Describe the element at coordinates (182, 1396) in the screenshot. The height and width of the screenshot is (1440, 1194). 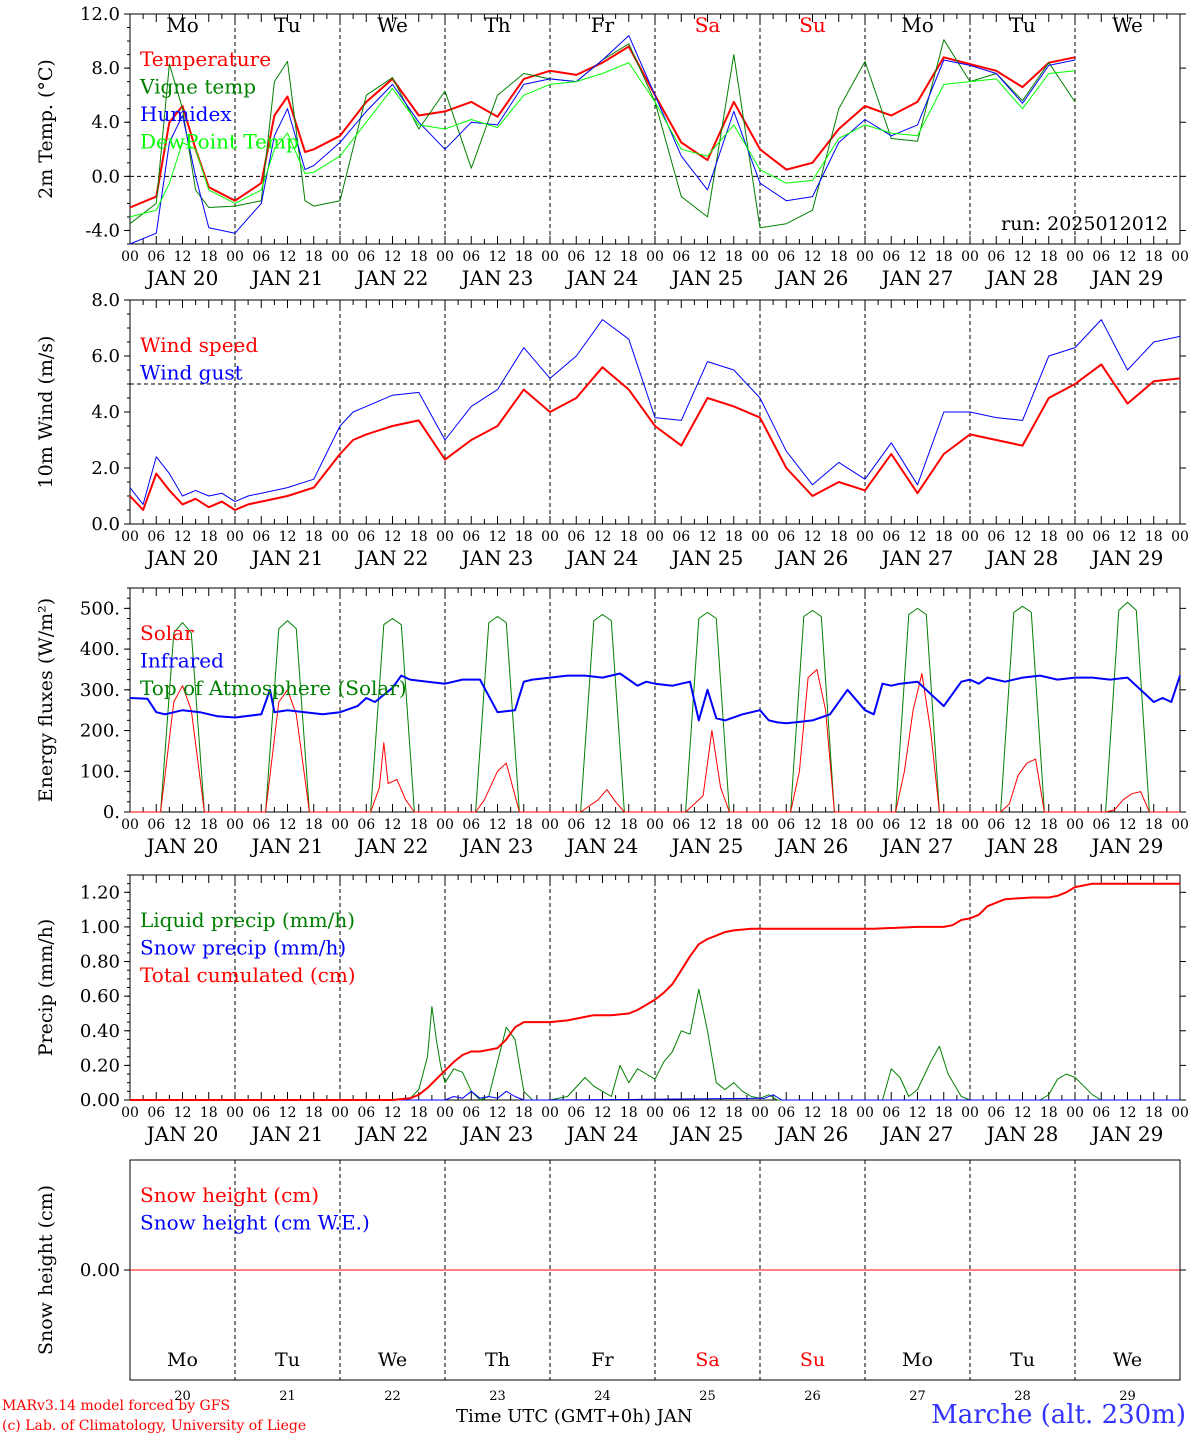
I see `day-number-label: 20` at that location.